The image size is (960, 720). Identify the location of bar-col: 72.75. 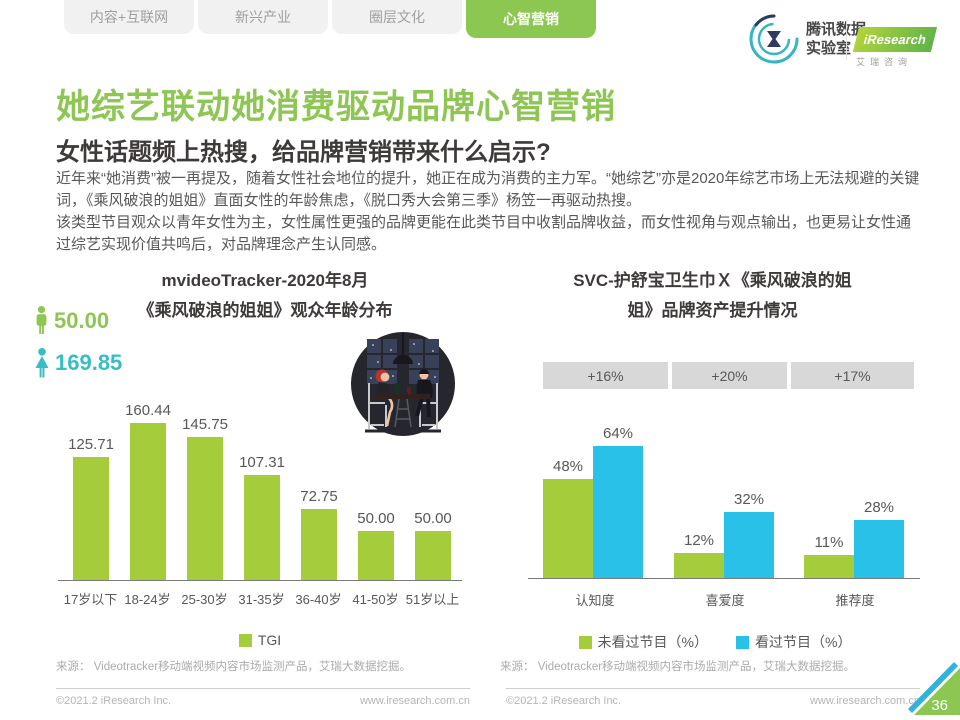
(319, 534).